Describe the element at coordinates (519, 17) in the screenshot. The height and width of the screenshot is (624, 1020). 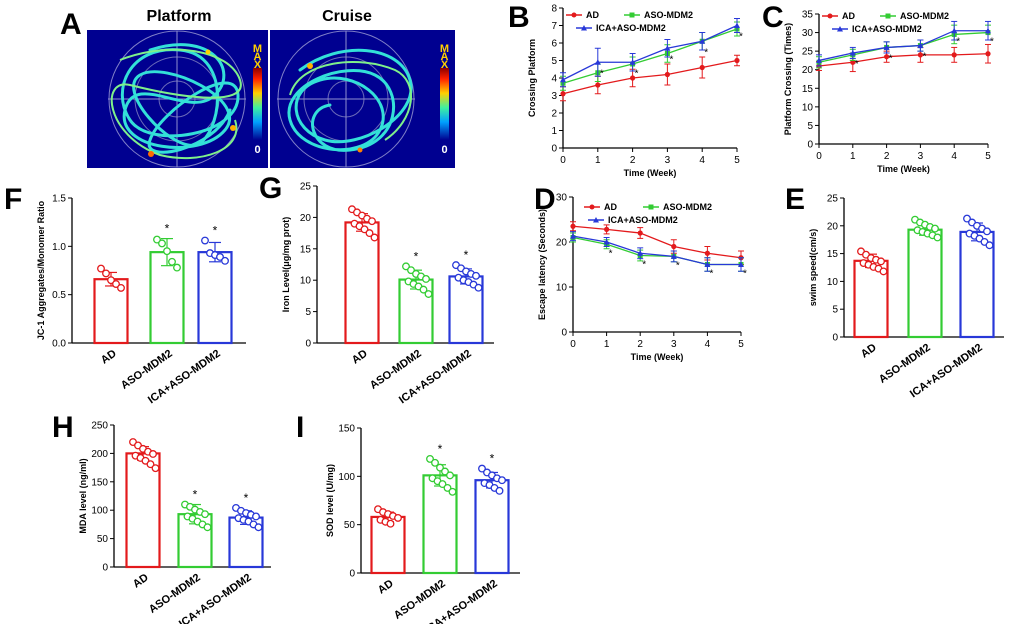
I see `panel-letter-b: B` at that location.